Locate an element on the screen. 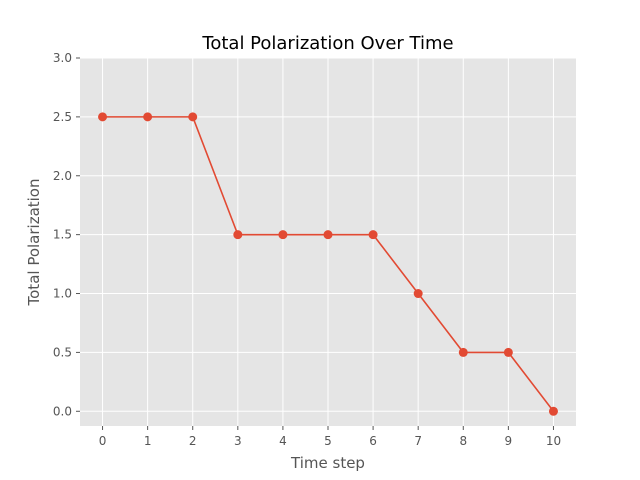  y-tick-label: 3.0 is located at coordinates (62, 58).